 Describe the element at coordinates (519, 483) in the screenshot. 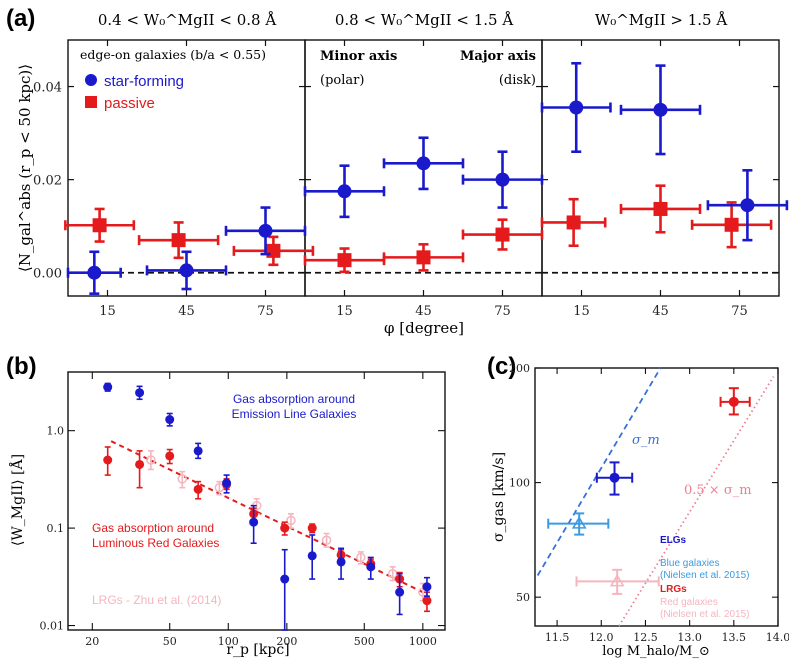

I see `y-tick-label: 100` at that location.